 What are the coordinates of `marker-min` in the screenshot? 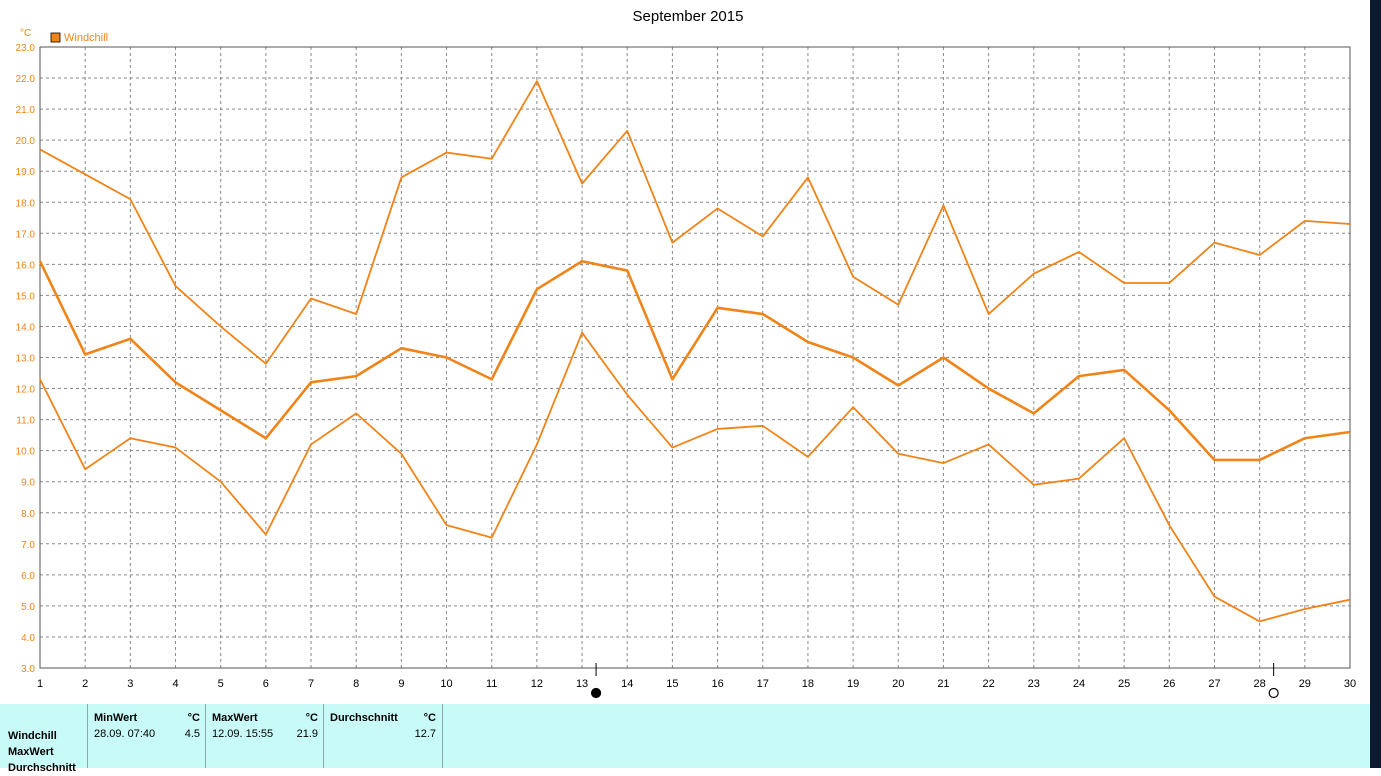 It's located at (1273, 693).